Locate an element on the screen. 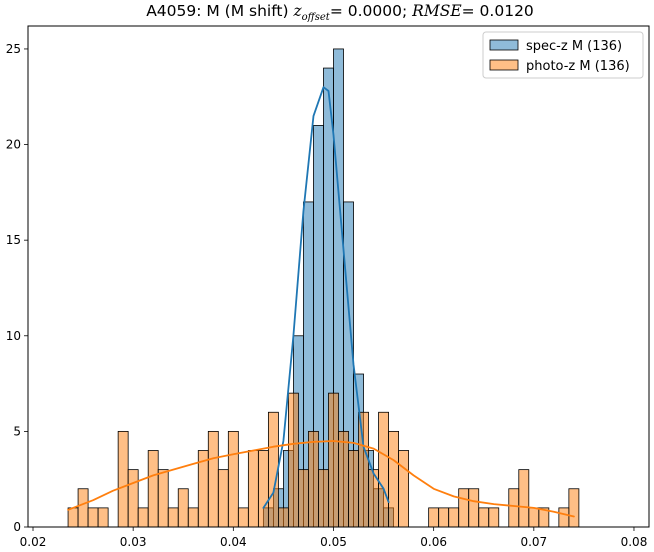 Image resolution: width=654 pixels, height=552 pixels. legend: spec-z M (136) photo-z M (136) is located at coordinates (563, 55).